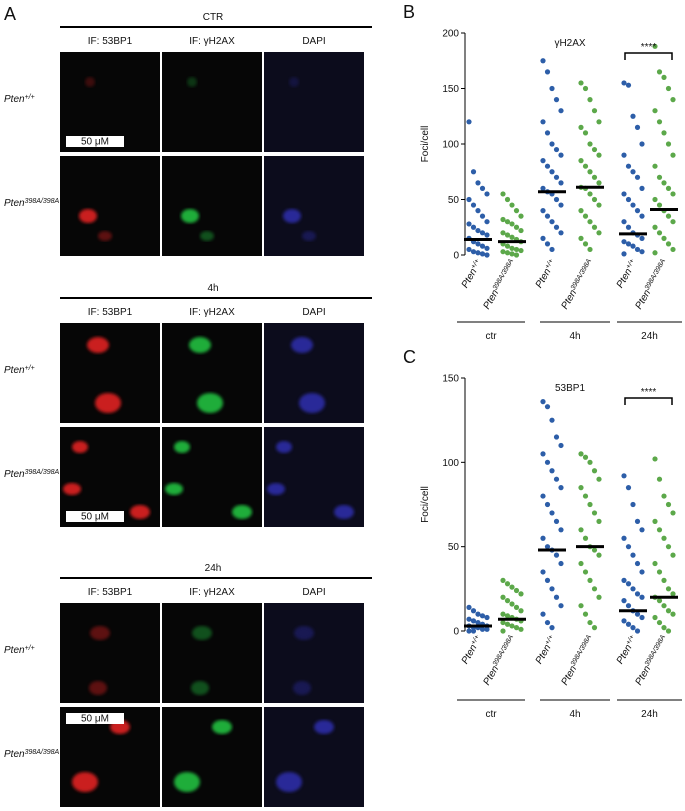 The image size is (685, 811). Describe the element at coordinates (95, 142) in the screenshot. I see `scale-bar-label: 50 μM` at that location.